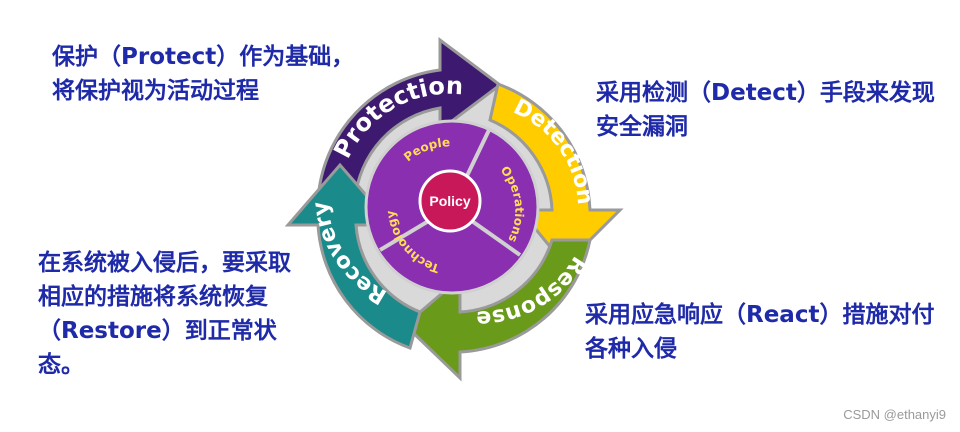 This screenshot has height=432, width=960. Describe the element at coordinates (497, 310) in the screenshot. I see `response-arrow` at that location.